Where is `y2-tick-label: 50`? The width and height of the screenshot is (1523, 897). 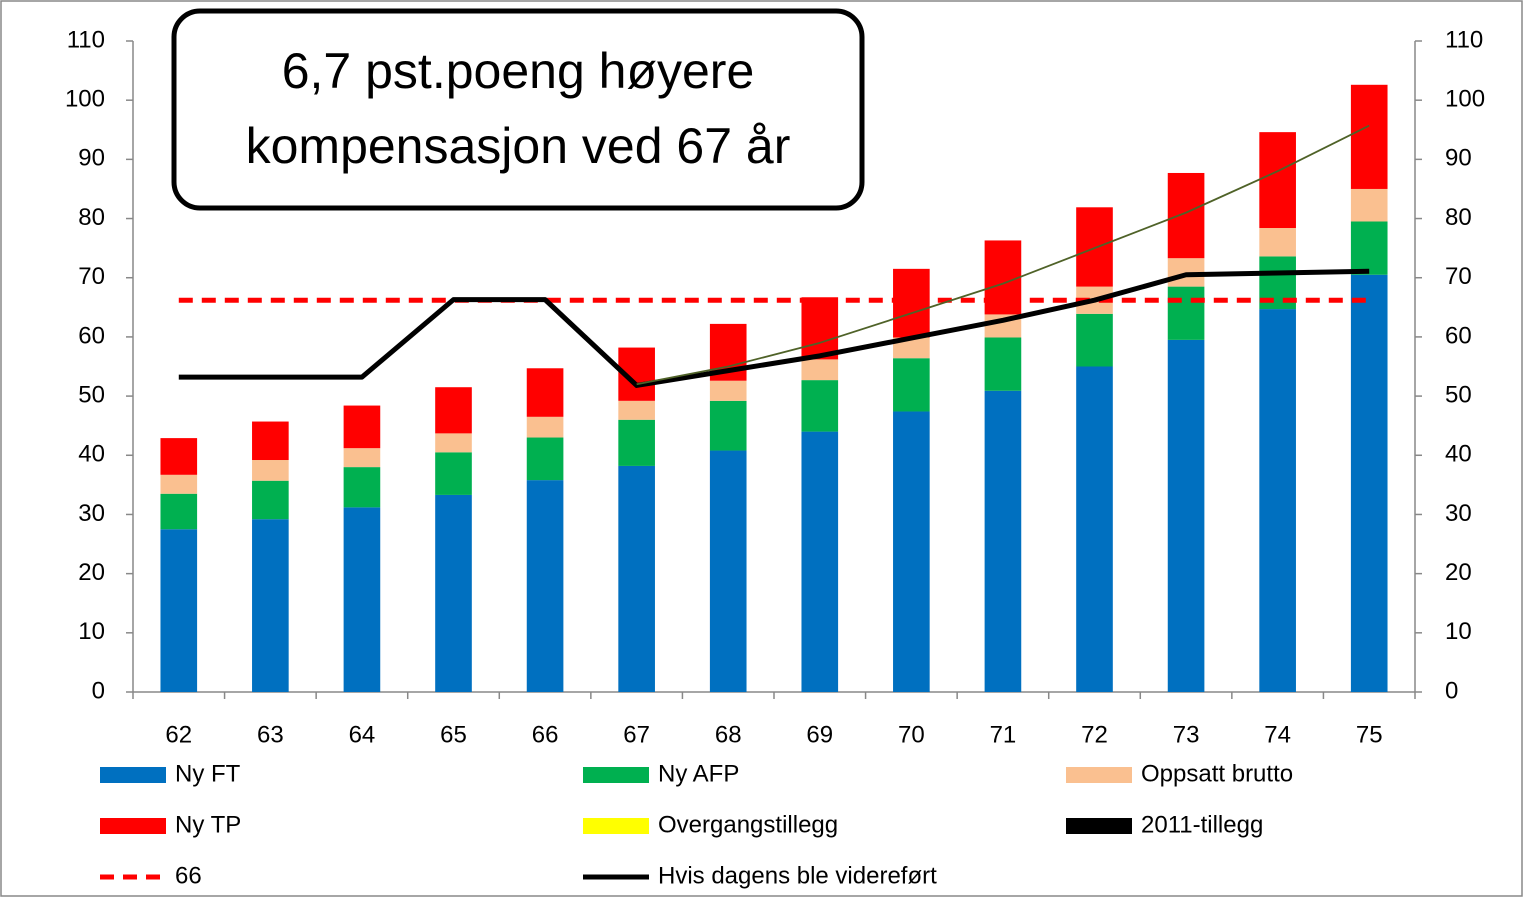
y2-tick-label: 50 is located at coordinates (1458, 394).